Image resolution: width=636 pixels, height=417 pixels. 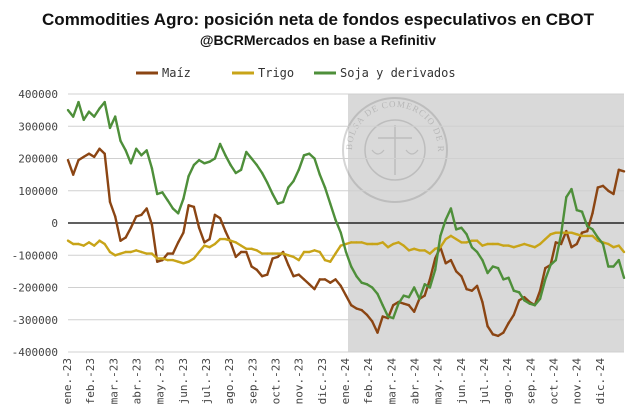 I want to click on y-tick-label: -400000, so click(x=35, y=352).